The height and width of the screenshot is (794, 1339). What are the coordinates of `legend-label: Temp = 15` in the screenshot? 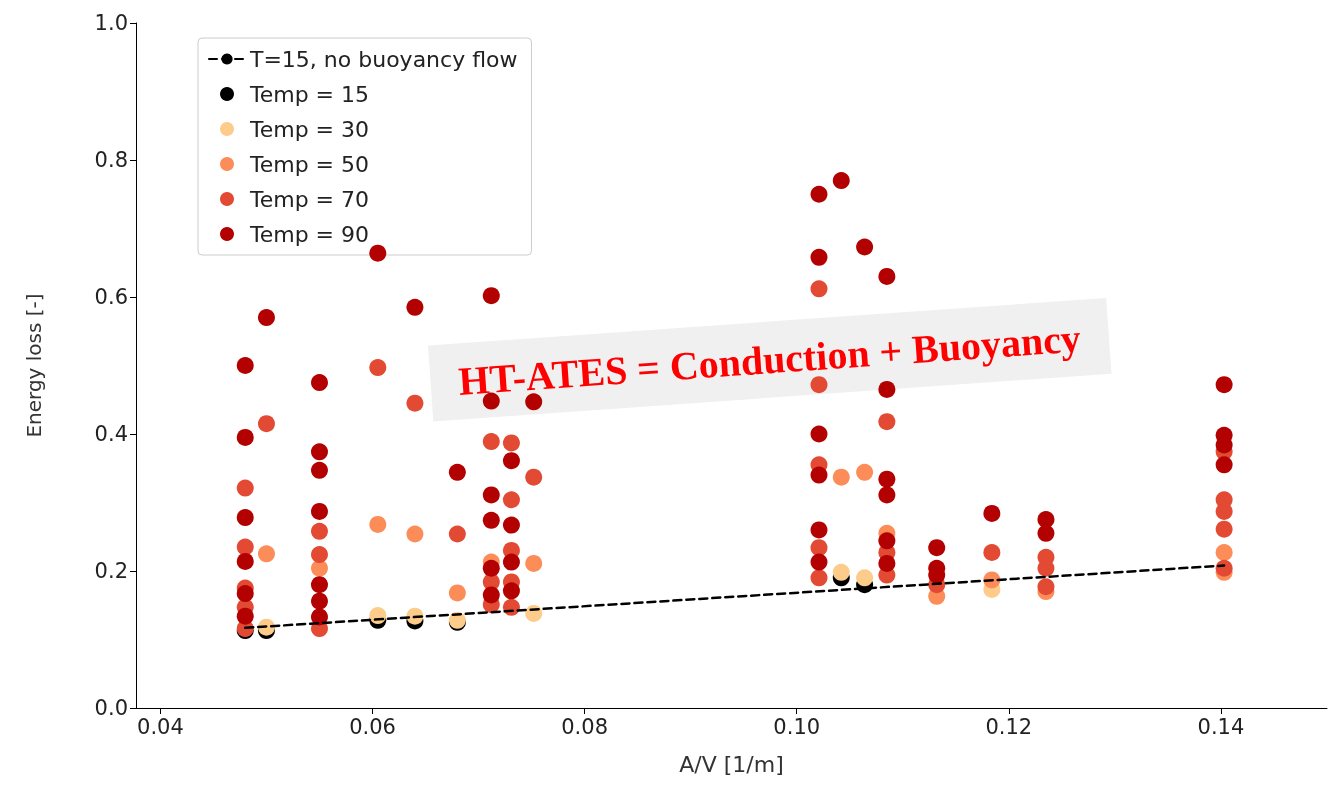 It's located at (309, 94).